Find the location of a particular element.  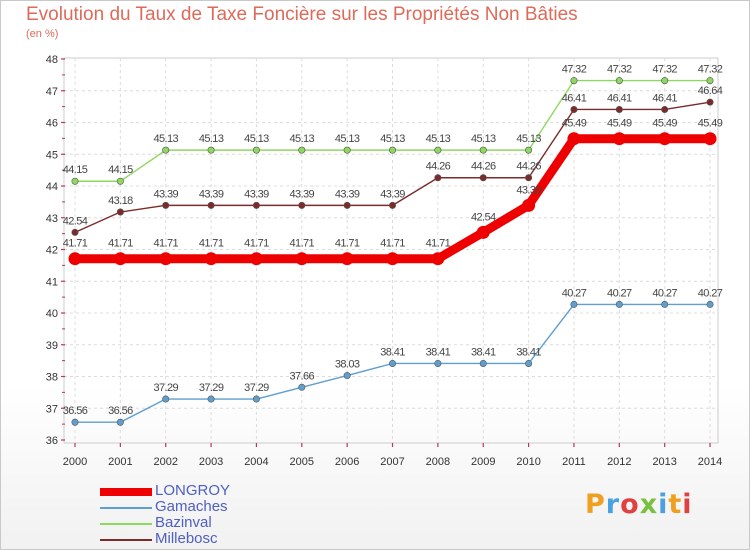

data-label-millebosc: 42.54 is located at coordinates (75, 221).